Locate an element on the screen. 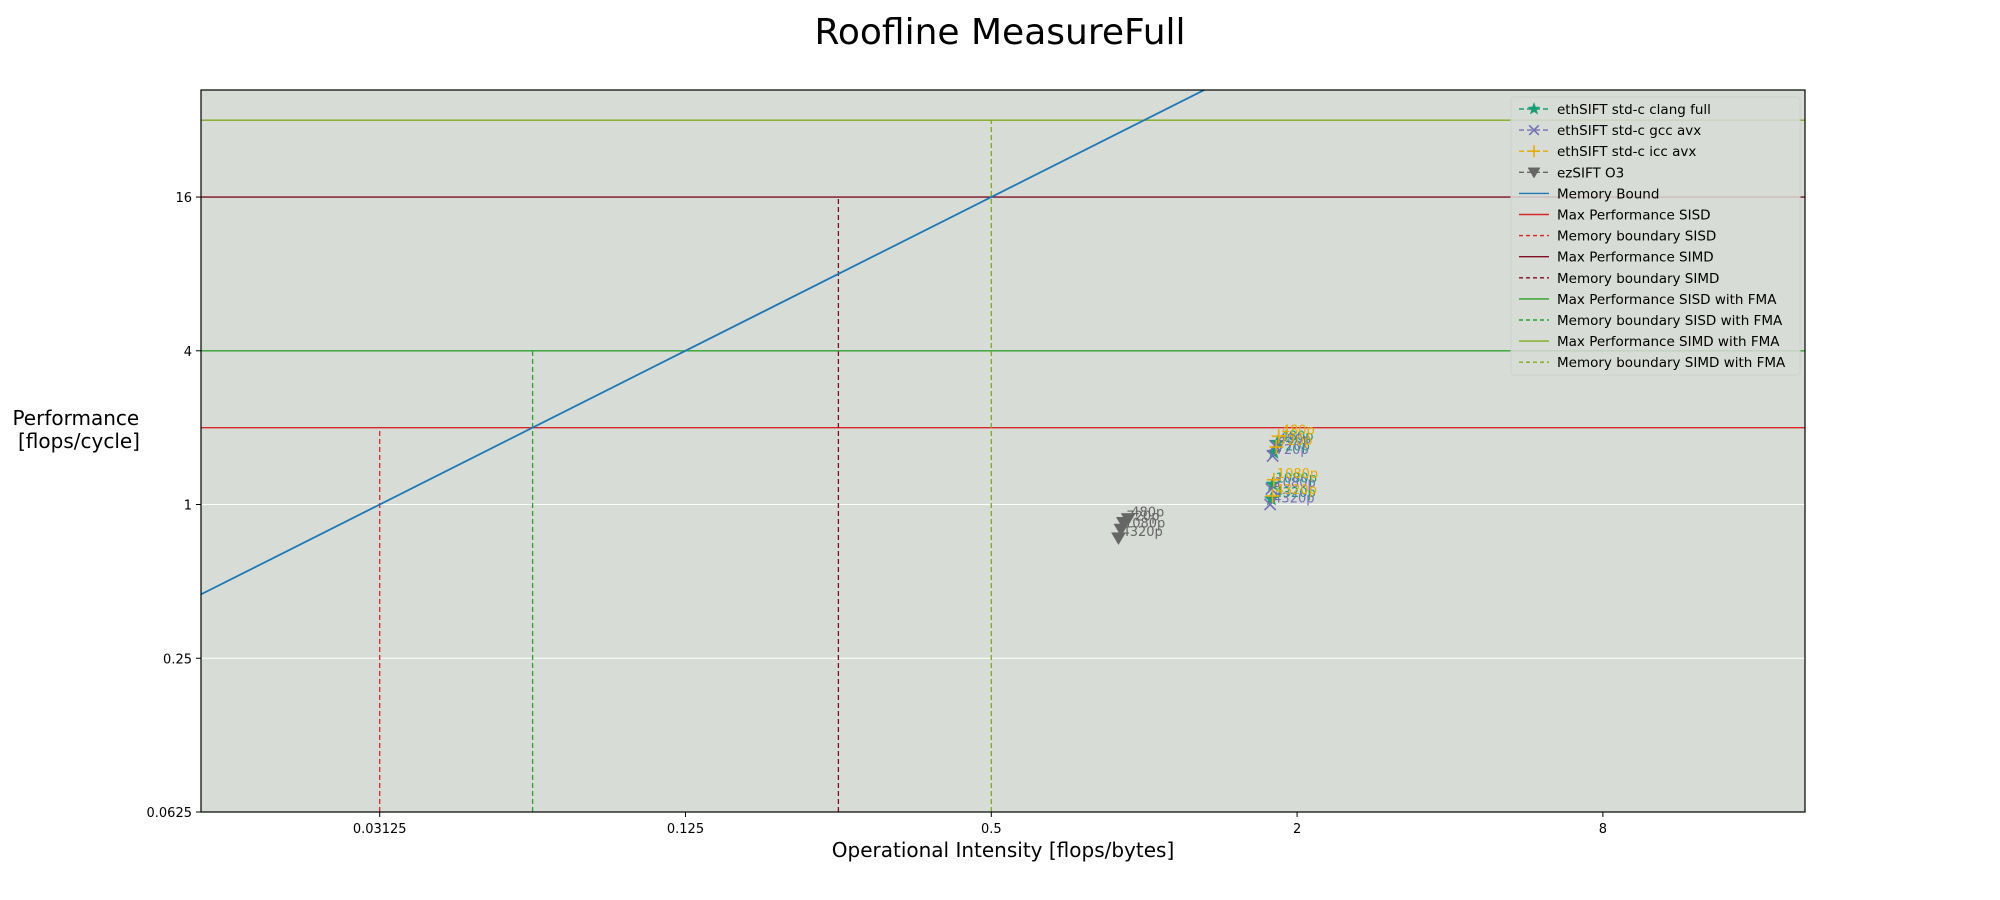 This screenshot has width=2000, height=900. legend-item: ethSIFT std-c icc avx is located at coordinates (1607, 152).